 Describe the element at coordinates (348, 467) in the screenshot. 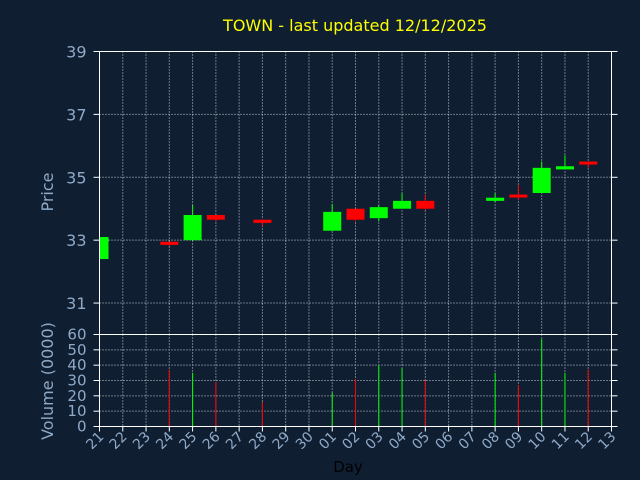

I see `x-axis-label: Day` at that location.